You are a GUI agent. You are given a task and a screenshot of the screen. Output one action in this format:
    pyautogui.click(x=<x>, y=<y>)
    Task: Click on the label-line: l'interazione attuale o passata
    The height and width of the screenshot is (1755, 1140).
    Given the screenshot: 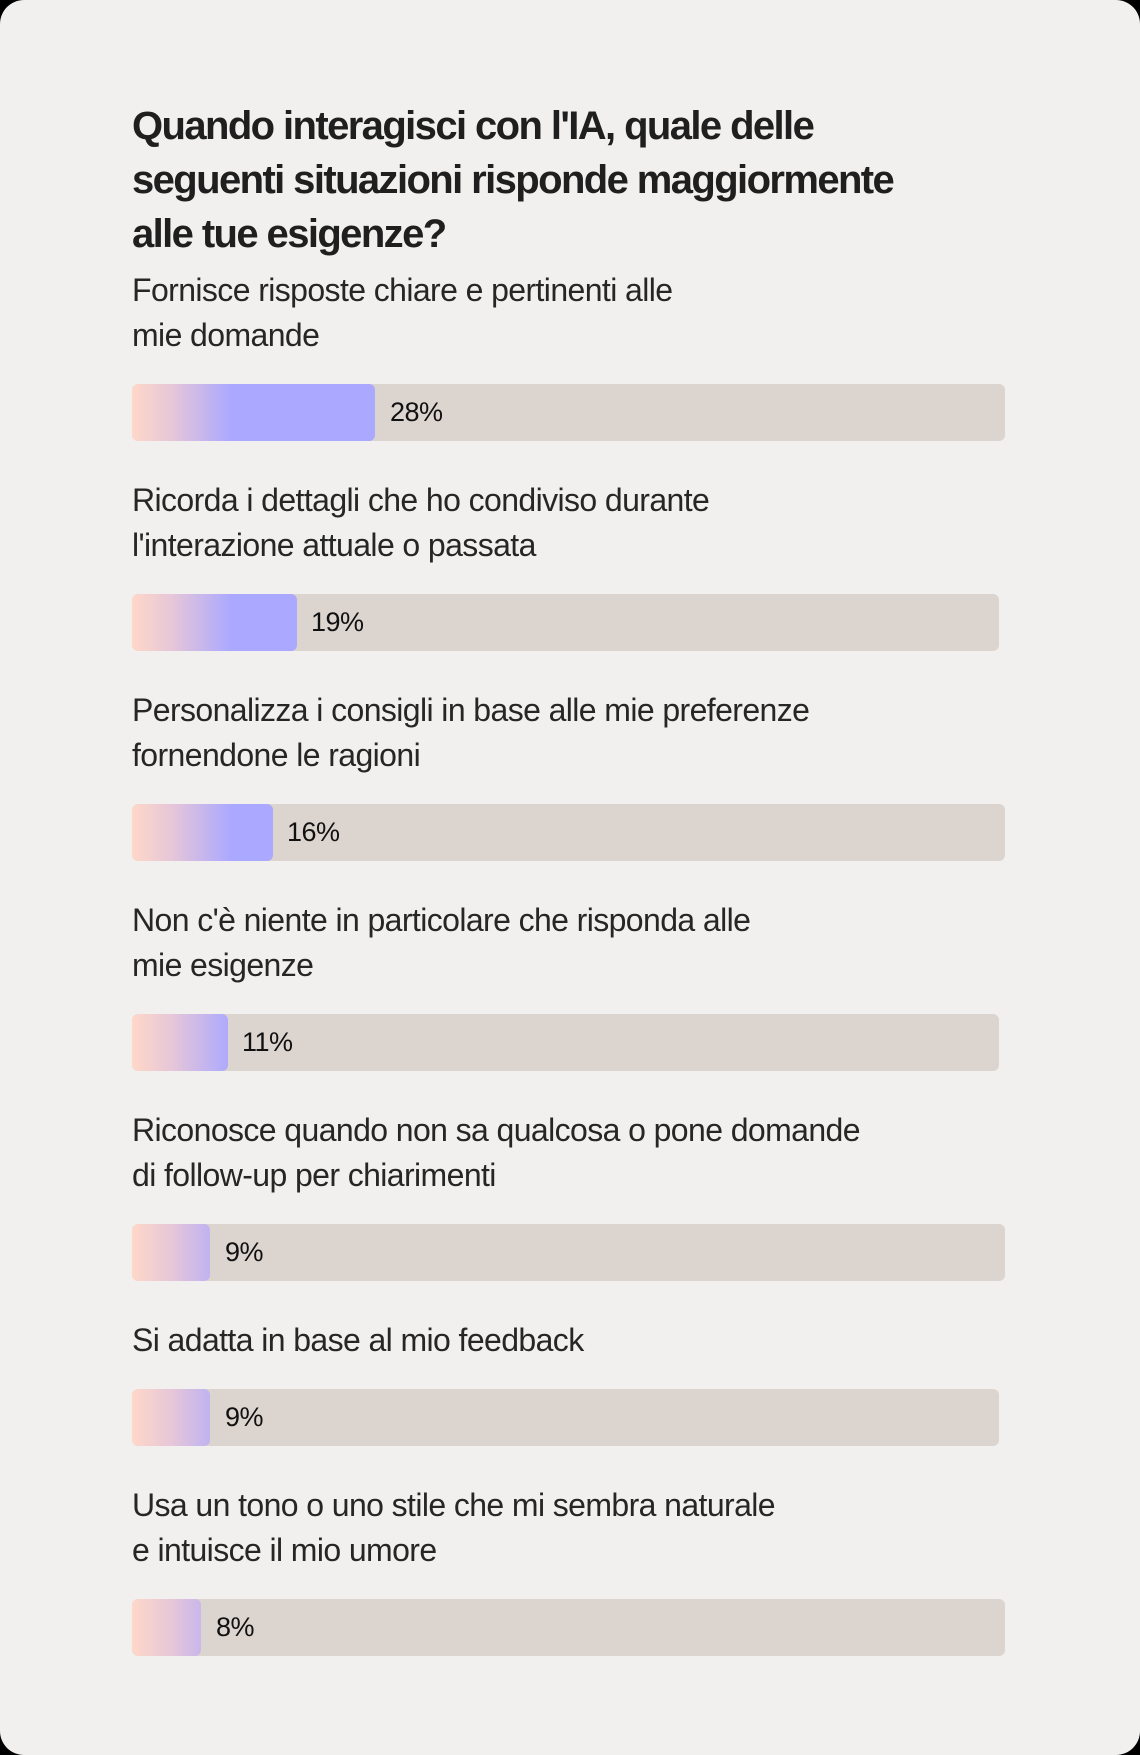 What is the action you would take?
    pyautogui.click(x=334, y=545)
    